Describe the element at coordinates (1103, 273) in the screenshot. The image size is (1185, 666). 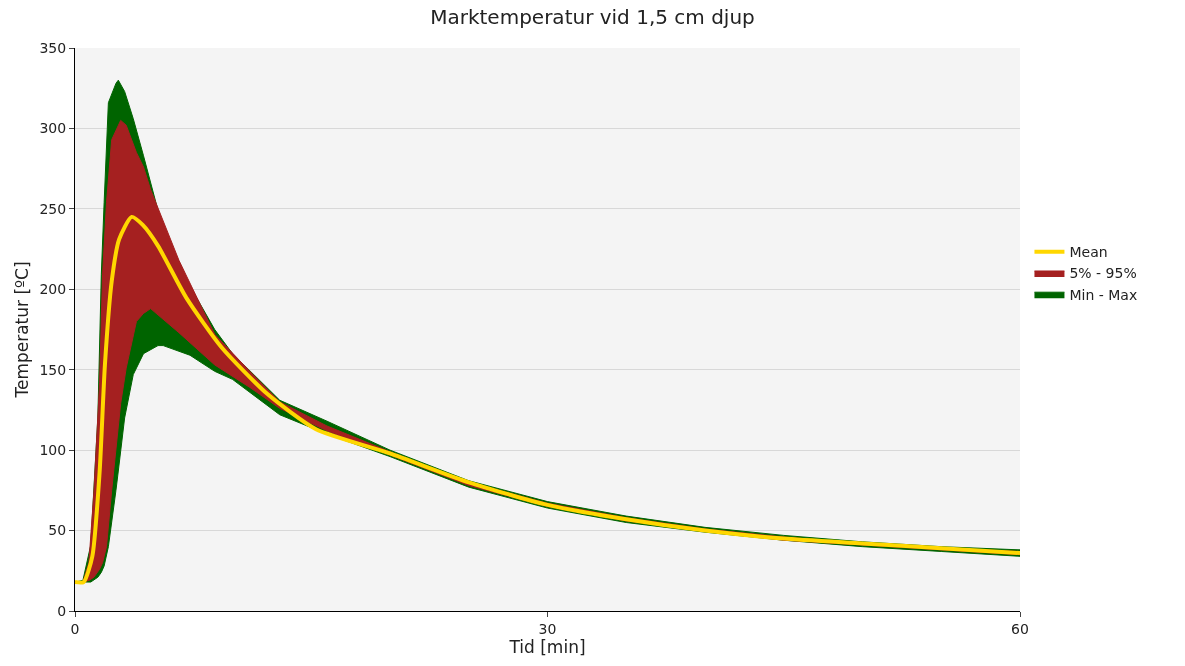
I see `legend-label: 5% - 95%` at that location.